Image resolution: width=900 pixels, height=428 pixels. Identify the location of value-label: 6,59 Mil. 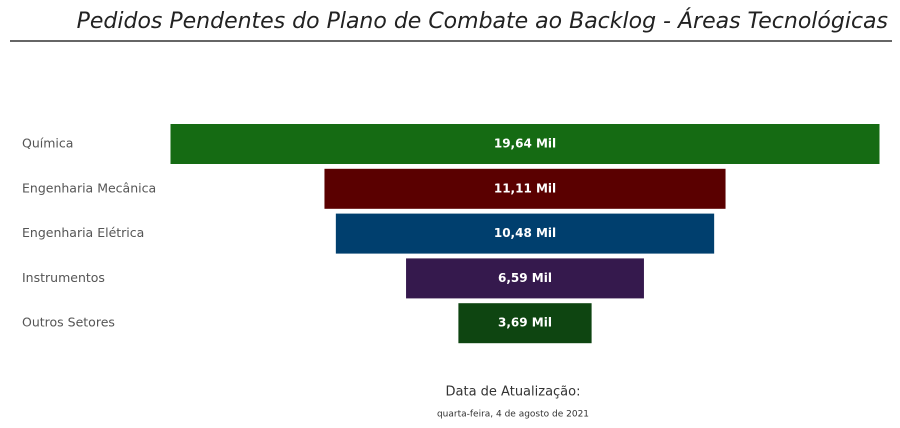
(525, 278).